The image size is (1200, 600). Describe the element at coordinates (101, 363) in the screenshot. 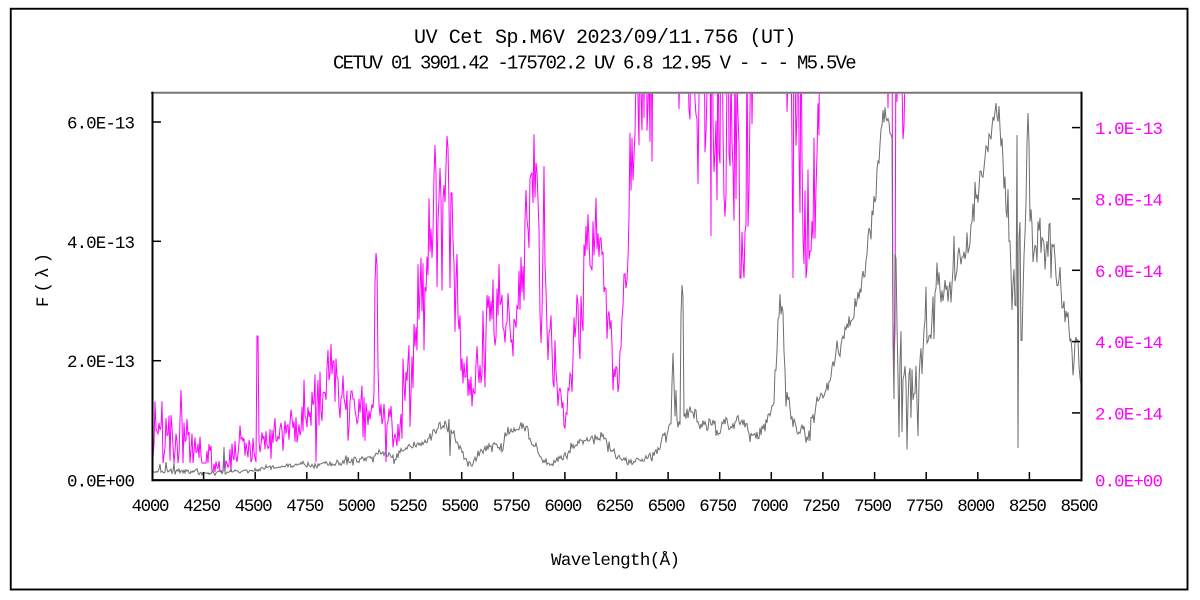

I see `svg-text: 2.0E-13` at that location.